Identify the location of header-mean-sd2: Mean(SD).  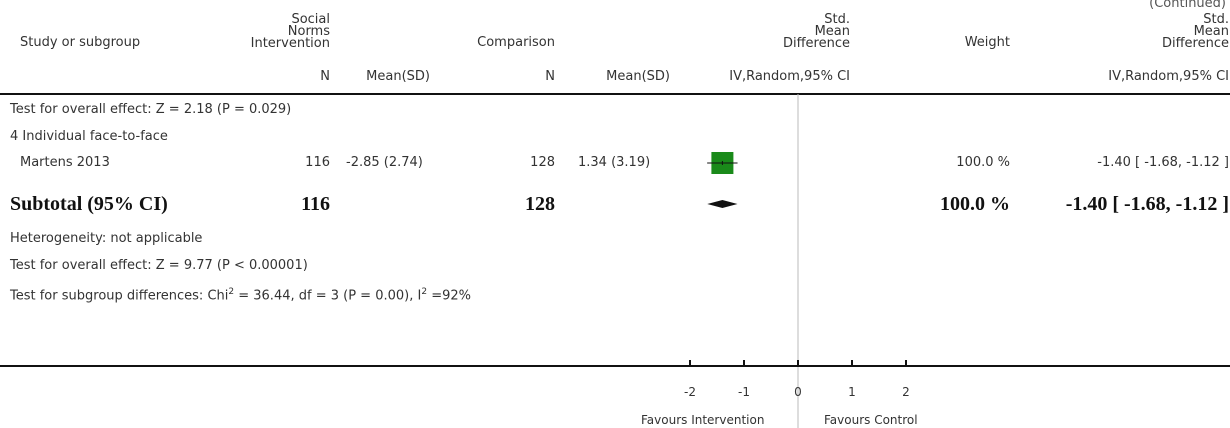
(638, 76).